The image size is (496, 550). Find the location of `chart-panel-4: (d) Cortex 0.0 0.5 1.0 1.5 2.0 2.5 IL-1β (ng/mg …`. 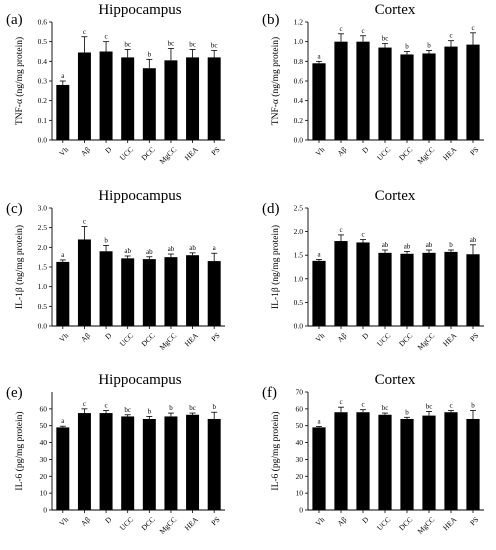

chart-panel-4: (d) Cortex 0.0 0.5 1.0 1.5 2.0 2.5 IL-1β (ng/mg … is located at coordinates (373, 270).